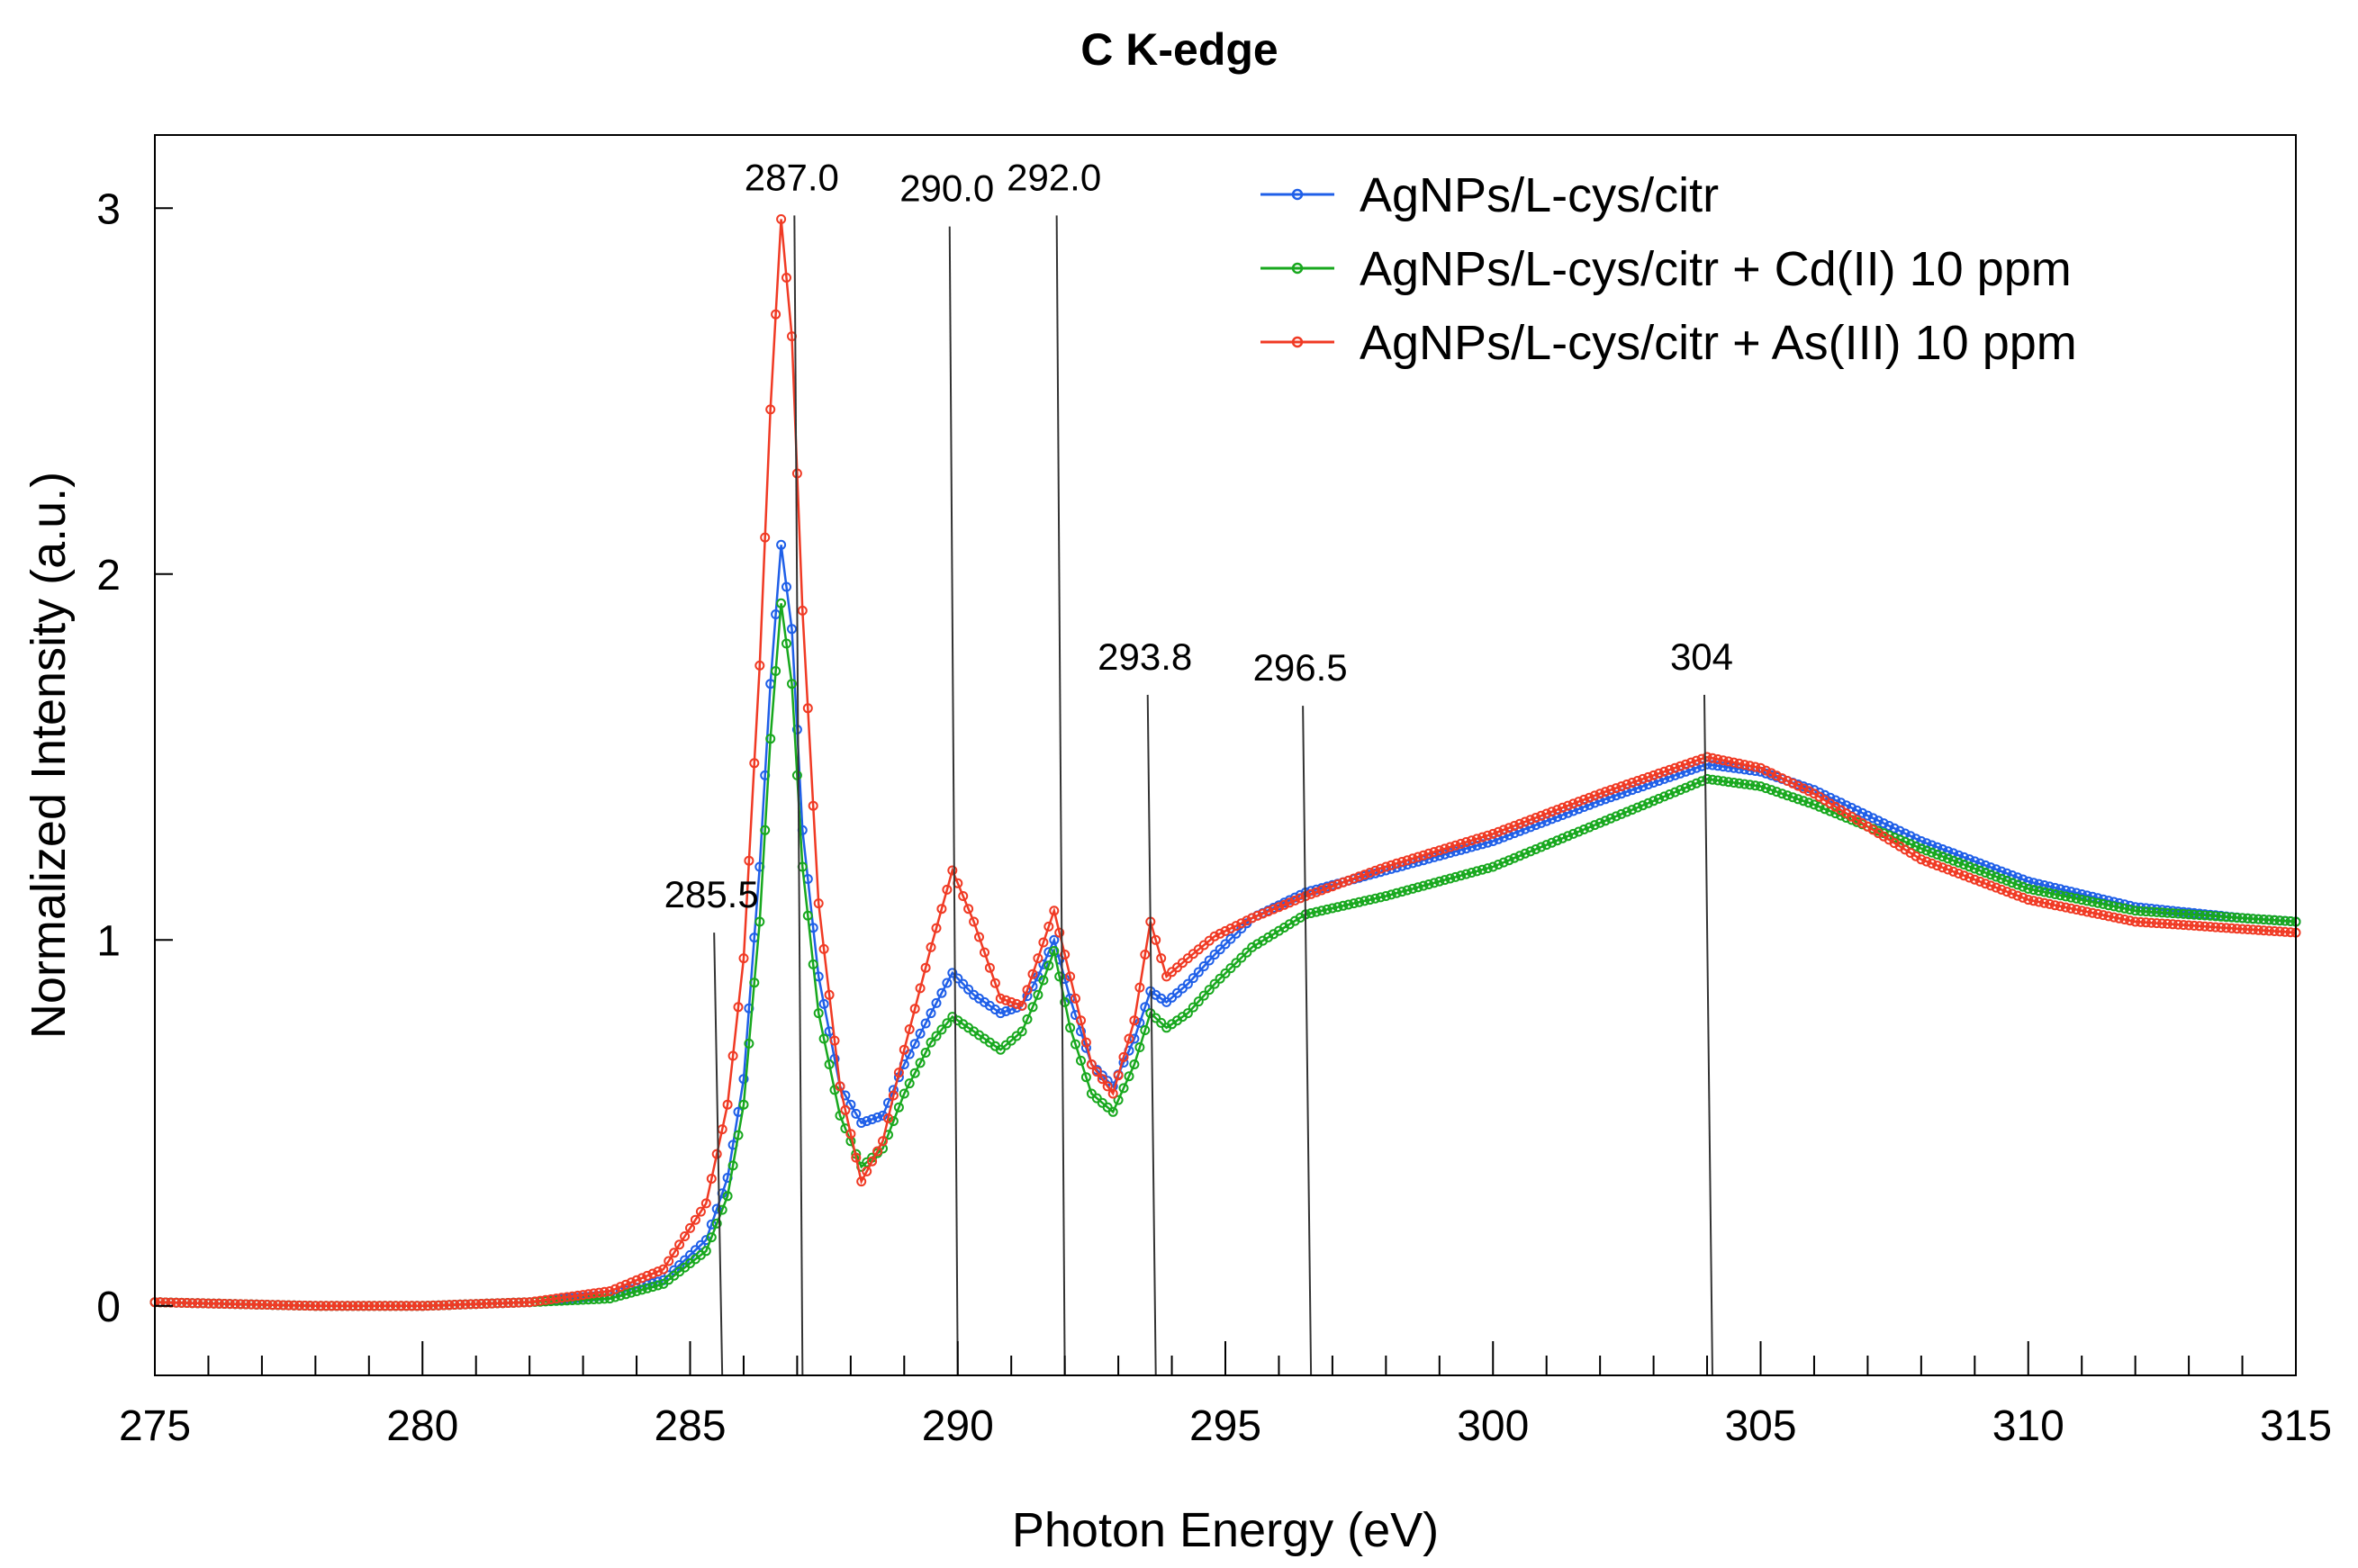 This screenshot has height=1568, width=2358. What do you see at coordinates (1760, 1426) in the screenshot?
I see `x-tick-label: 305` at bounding box center [1760, 1426].